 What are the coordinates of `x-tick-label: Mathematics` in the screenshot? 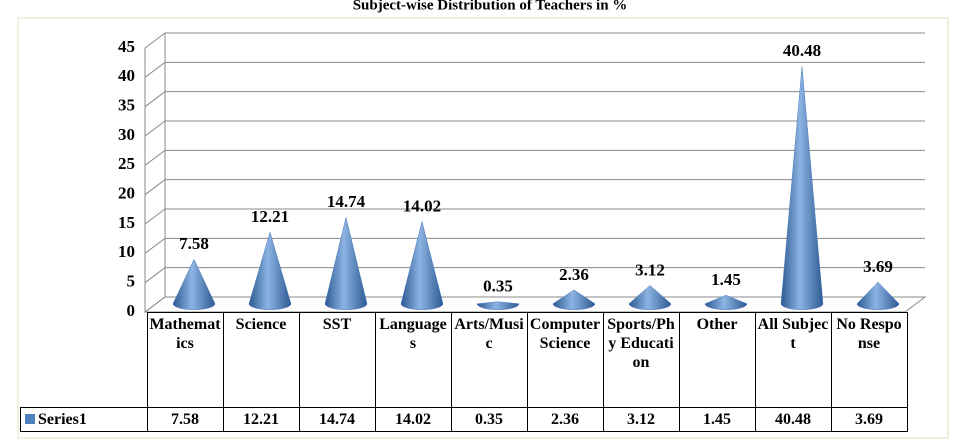 It's located at (185, 360).